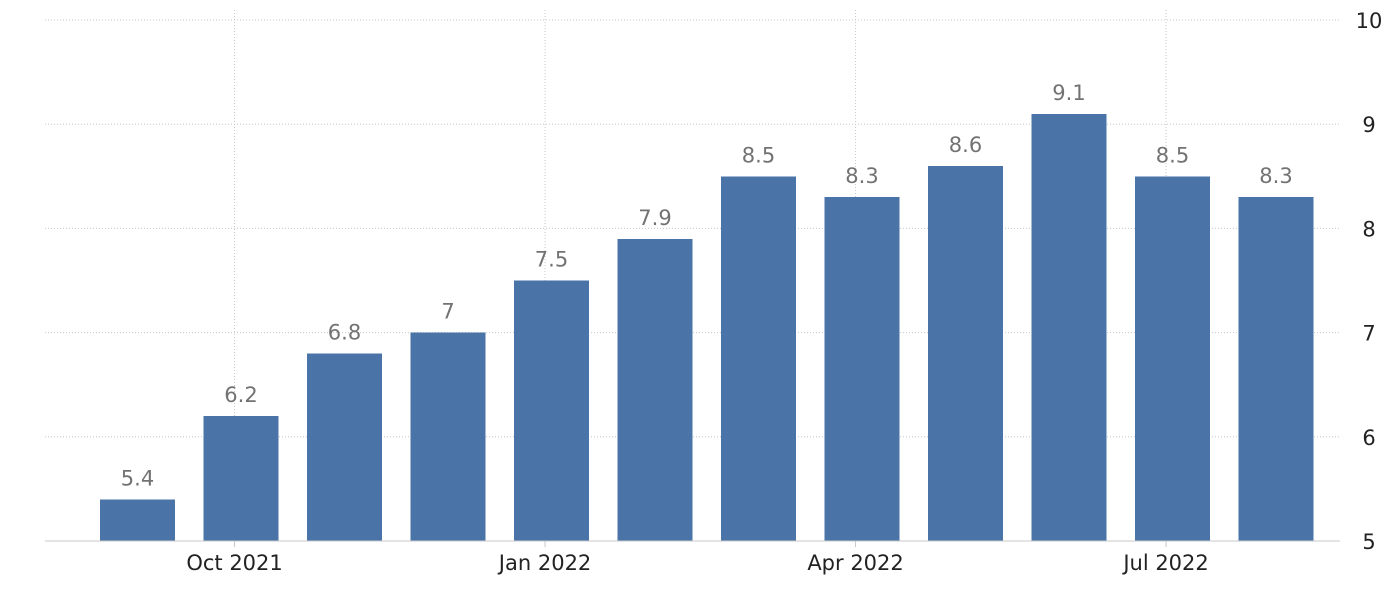 This screenshot has width=1394, height=592. Describe the element at coordinates (344, 332) in the screenshot. I see `bar-value-label: 6.8` at that location.